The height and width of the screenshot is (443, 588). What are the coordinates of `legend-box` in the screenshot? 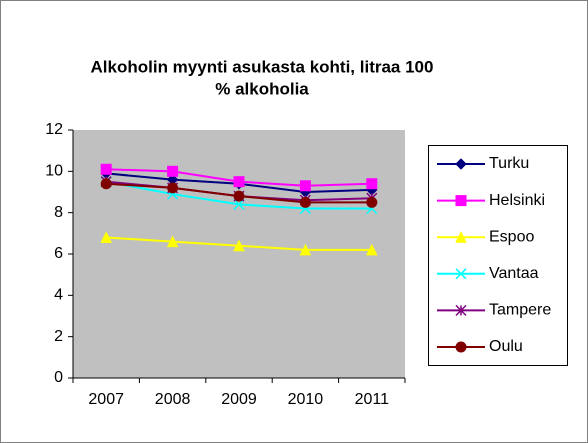 It's located at (498, 255).